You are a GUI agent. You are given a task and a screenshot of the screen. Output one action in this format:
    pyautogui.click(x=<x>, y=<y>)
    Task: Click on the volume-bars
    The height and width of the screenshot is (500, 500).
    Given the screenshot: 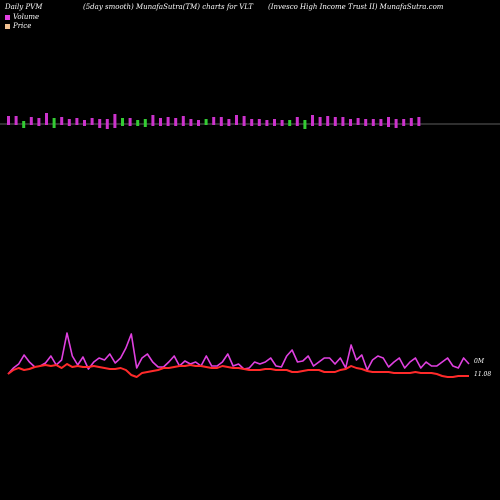 What is the action you would take?
    pyautogui.click(x=214, y=121)
    